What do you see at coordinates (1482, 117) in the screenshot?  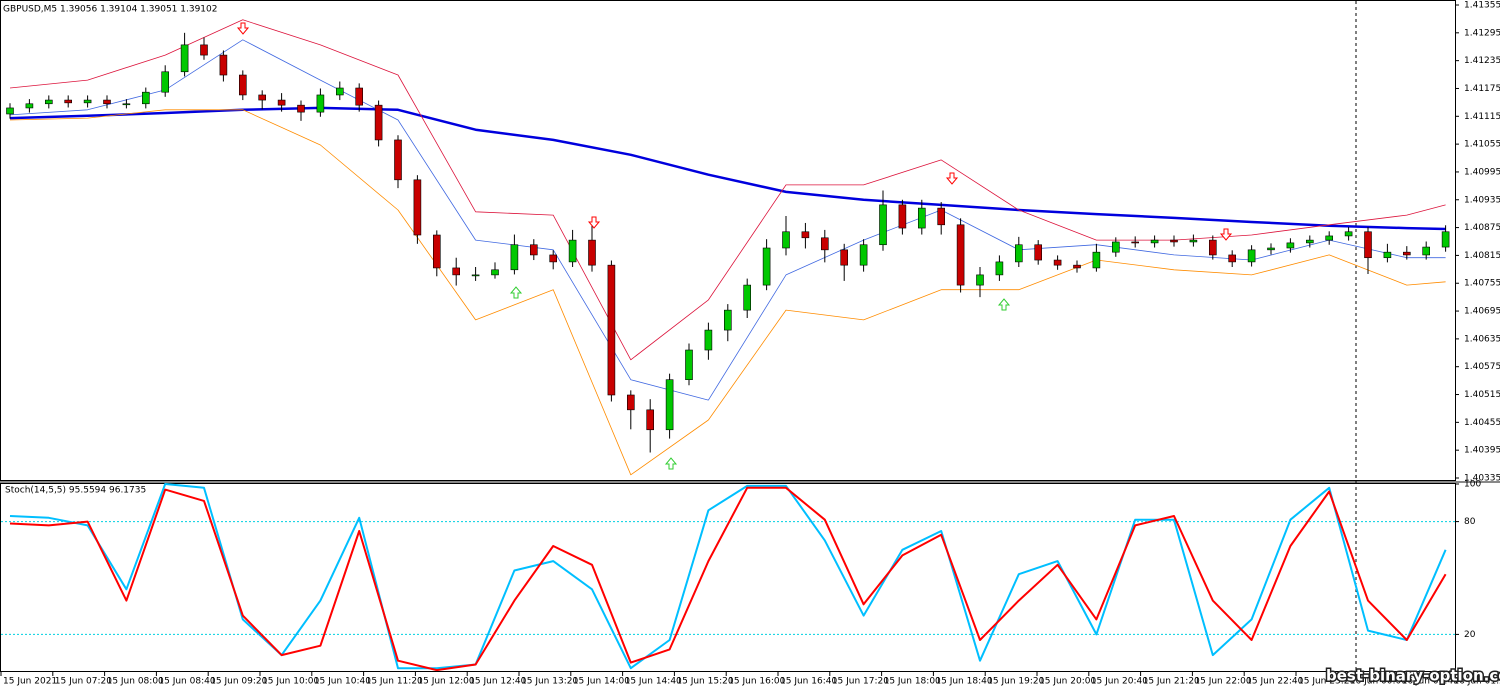 I see `y-tick-label: 1.41115` at bounding box center [1482, 117].